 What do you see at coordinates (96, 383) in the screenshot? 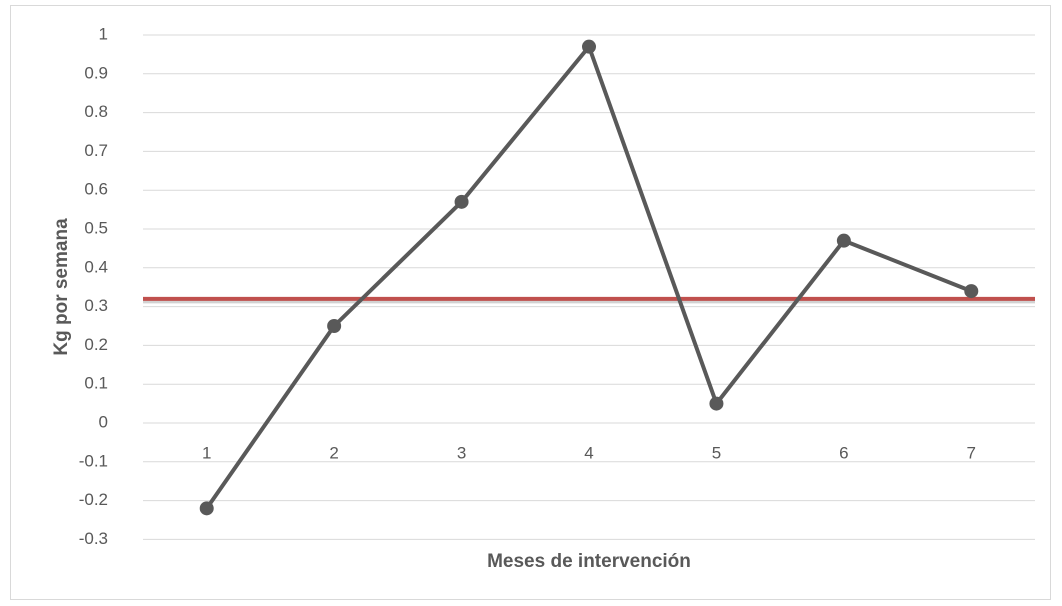
I see `y-tick-label: 0.1` at bounding box center [96, 383].